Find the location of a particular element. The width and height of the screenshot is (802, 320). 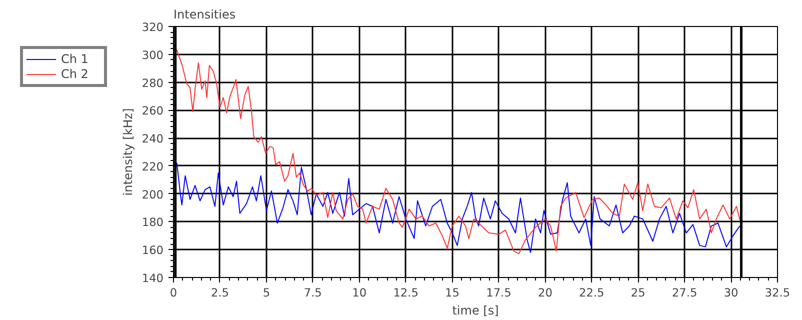

y-tick-label: 140 is located at coordinates (153, 278).